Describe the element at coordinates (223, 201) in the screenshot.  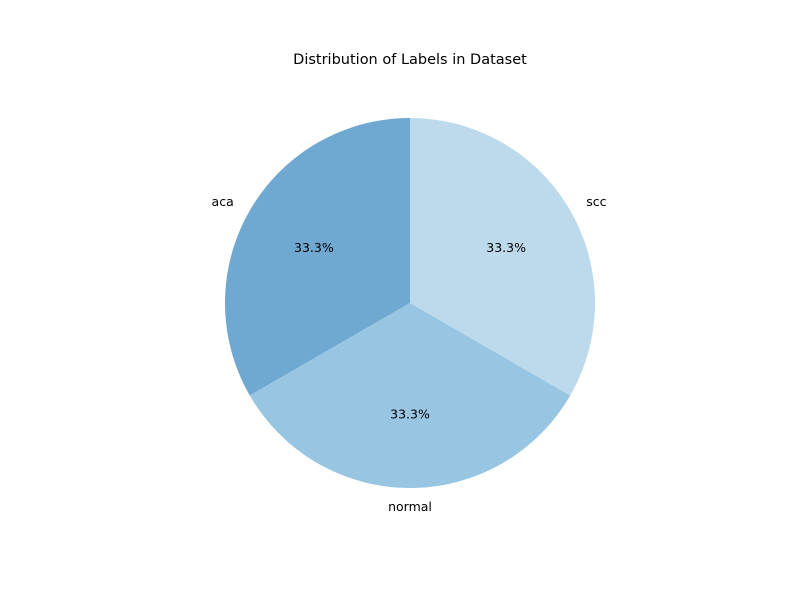
I see `slice-label-aca: aca` at that location.